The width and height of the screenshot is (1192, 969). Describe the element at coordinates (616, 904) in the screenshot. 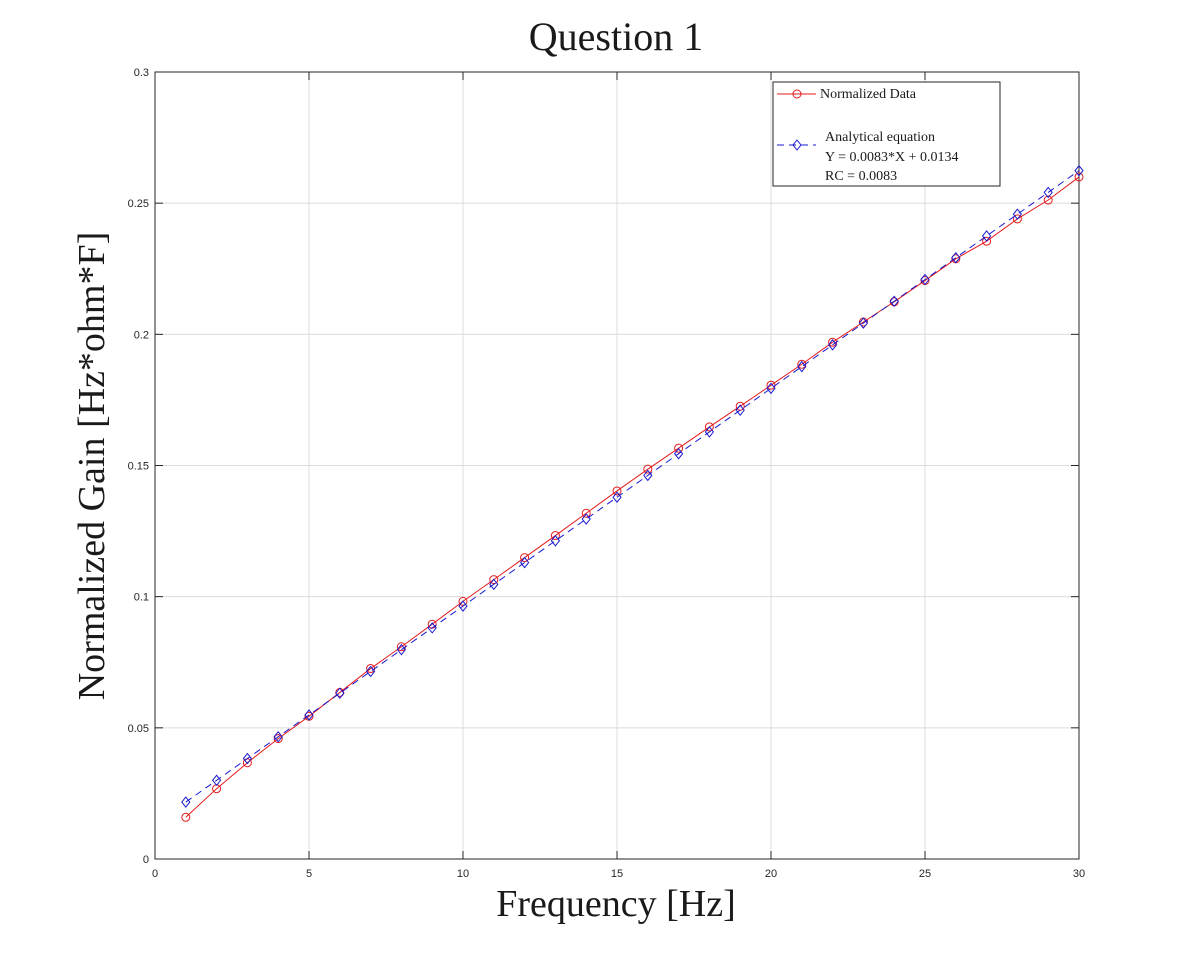

I see `x-axis-label: Frequency [Hz]` at that location.